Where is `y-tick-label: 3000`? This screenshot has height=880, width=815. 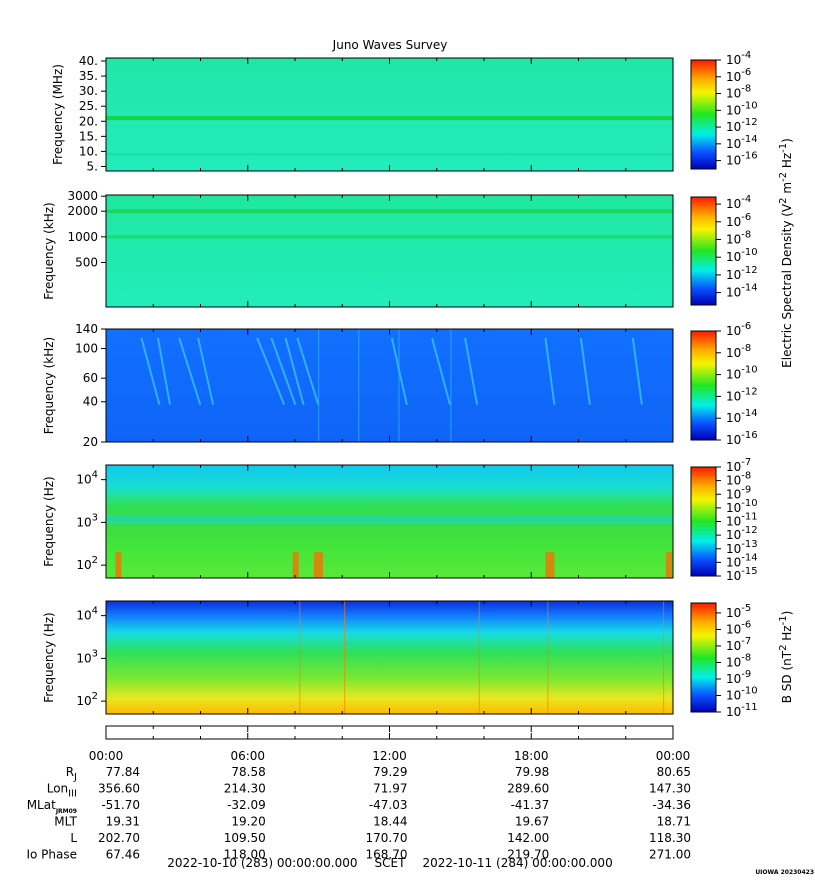
y-tick-label: 3000 is located at coordinates (82, 196).